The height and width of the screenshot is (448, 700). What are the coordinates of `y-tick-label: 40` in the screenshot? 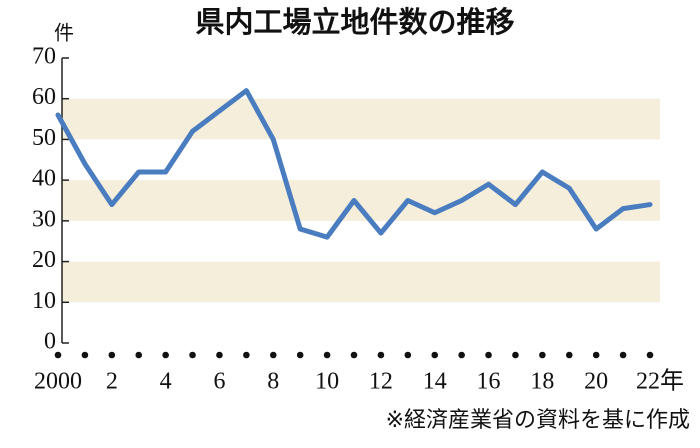 It's located at (44, 179).